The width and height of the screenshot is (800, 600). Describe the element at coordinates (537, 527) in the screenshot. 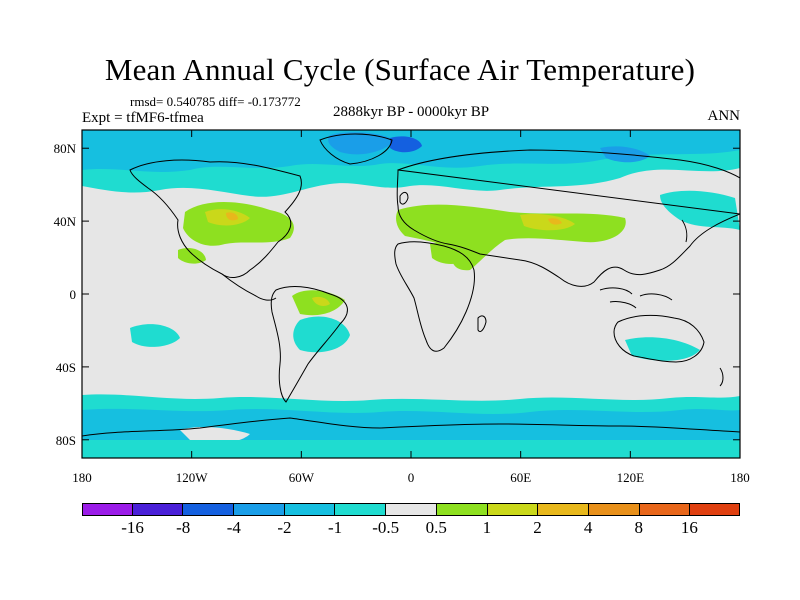

I see `colorbar-label: 2` at that location.